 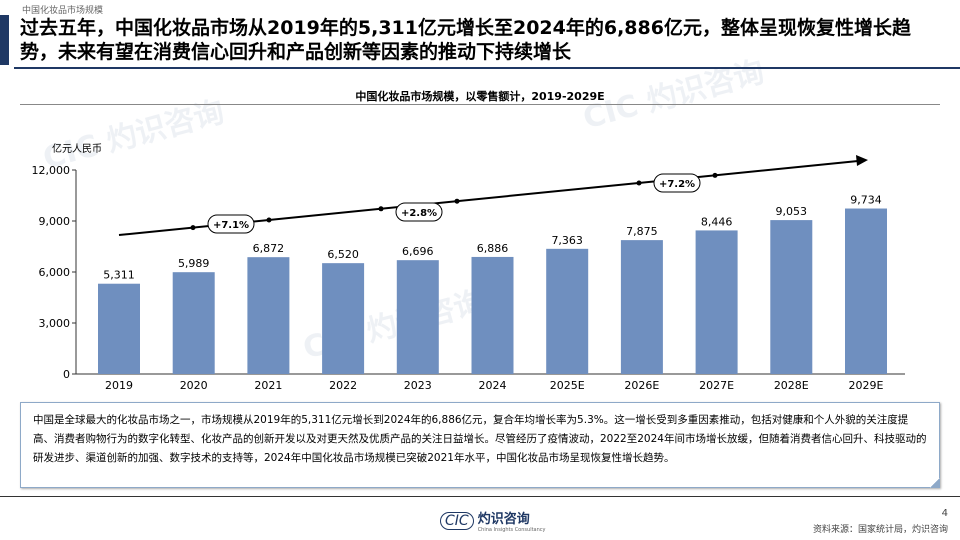 What do you see at coordinates (944, 513) in the screenshot?
I see `page-number: 4` at bounding box center [944, 513].